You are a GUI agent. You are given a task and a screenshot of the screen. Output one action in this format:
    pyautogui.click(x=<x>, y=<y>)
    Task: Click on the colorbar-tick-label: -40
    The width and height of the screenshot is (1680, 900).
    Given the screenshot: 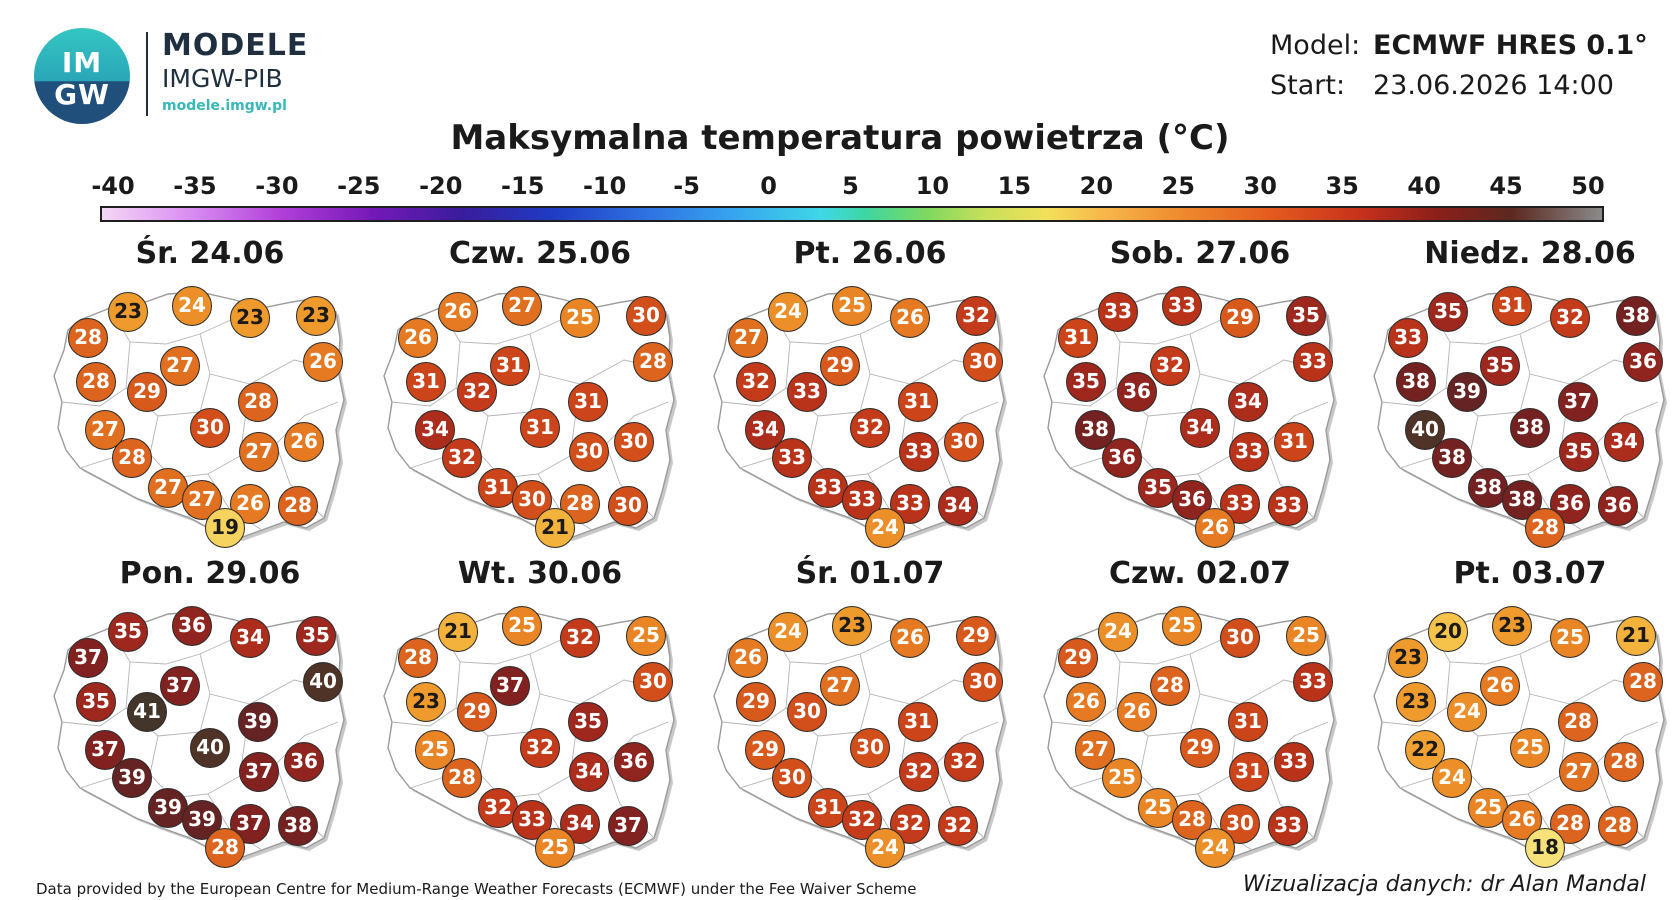 What is the action you would take?
    pyautogui.click(x=113, y=186)
    